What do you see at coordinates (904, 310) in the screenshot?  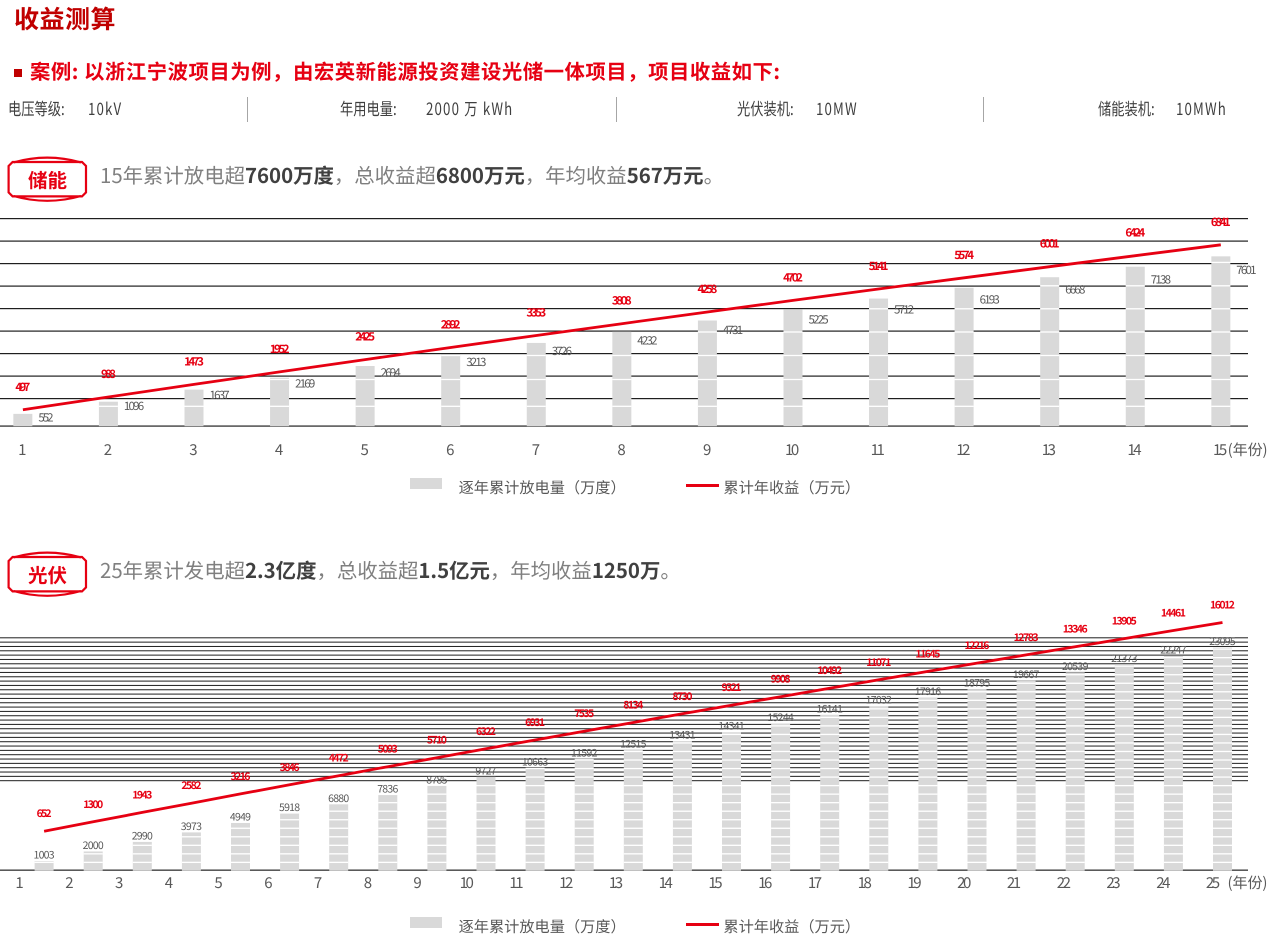 I see `svg-text: 5712` at bounding box center [904, 310].